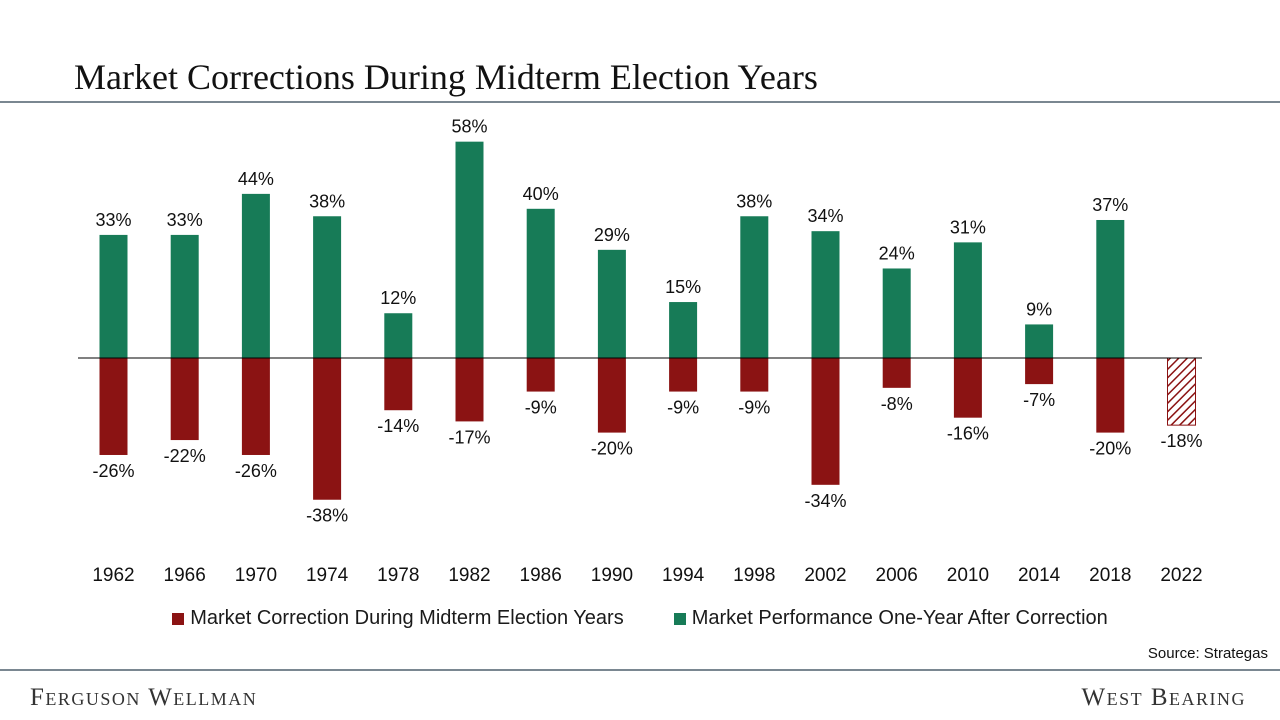  What do you see at coordinates (469, 127) in the screenshot?
I see `data-label-performance: 58%` at bounding box center [469, 127].